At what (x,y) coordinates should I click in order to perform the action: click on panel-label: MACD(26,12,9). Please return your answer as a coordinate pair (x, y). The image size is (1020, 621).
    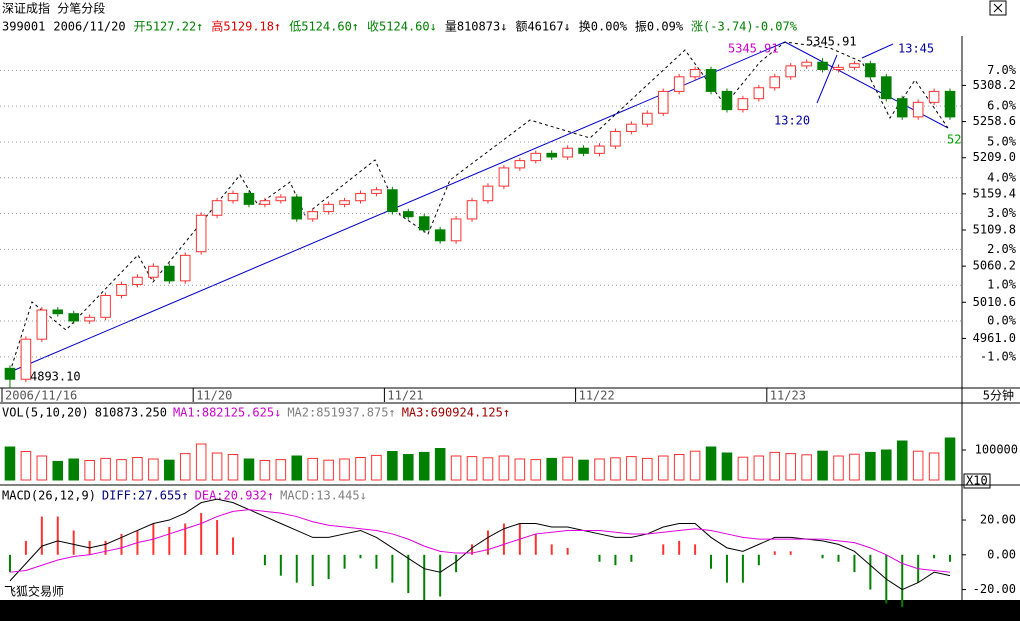
    Looking at the image, I should click on (49, 496).